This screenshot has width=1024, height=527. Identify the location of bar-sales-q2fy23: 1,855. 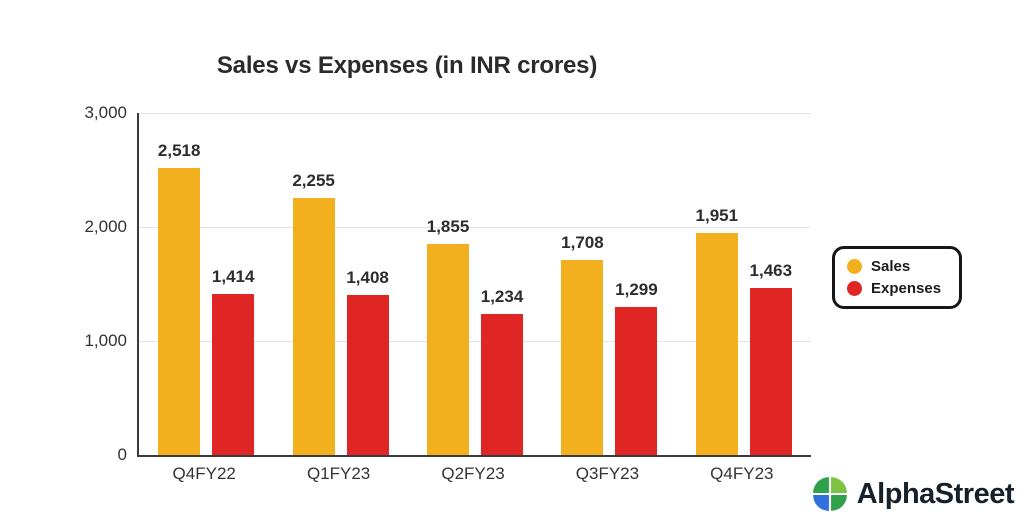
(448, 336).